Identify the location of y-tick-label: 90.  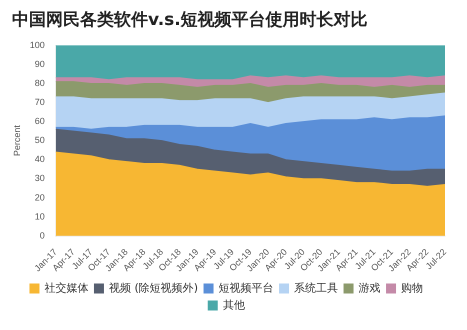
(39, 63).